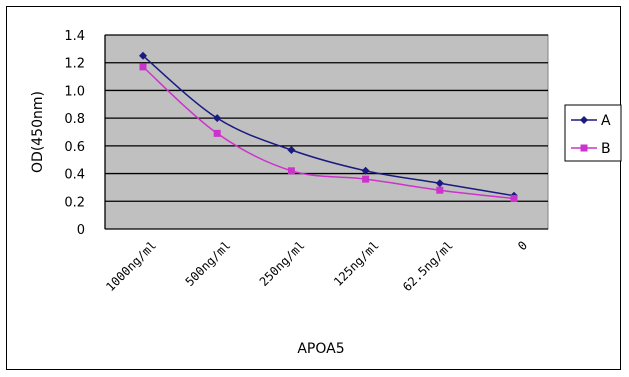 This screenshot has height=377, width=629. What do you see at coordinates (81, 230) in the screenshot?
I see `y-tick-label: 0` at bounding box center [81, 230].